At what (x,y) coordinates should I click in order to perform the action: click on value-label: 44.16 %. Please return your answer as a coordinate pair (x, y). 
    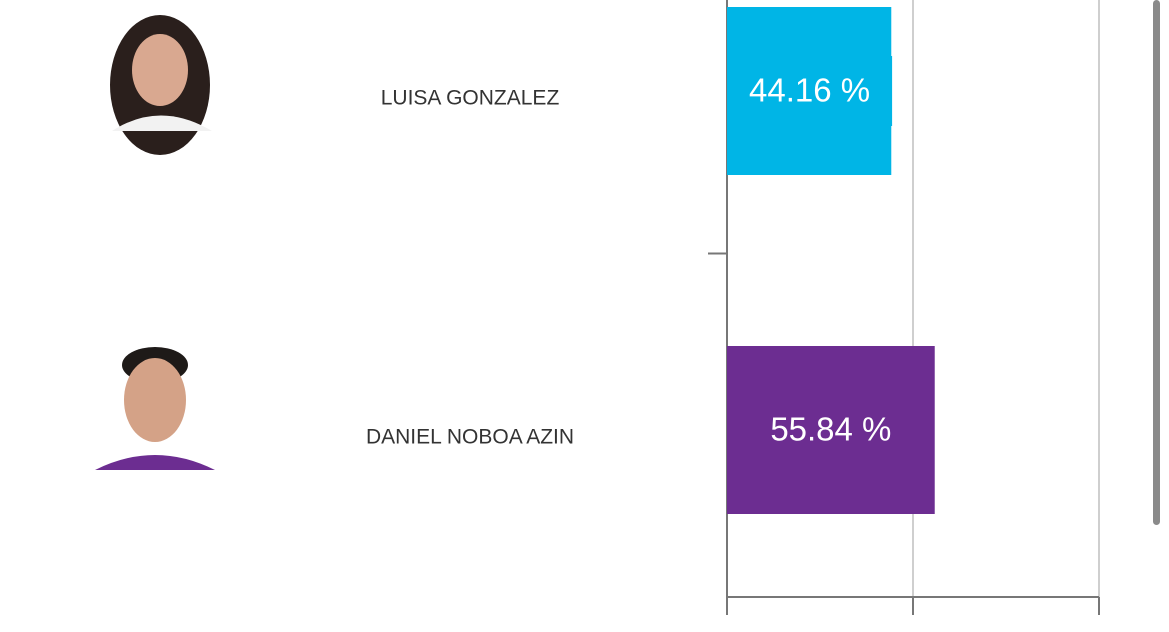
    Looking at the image, I should click on (809, 90).